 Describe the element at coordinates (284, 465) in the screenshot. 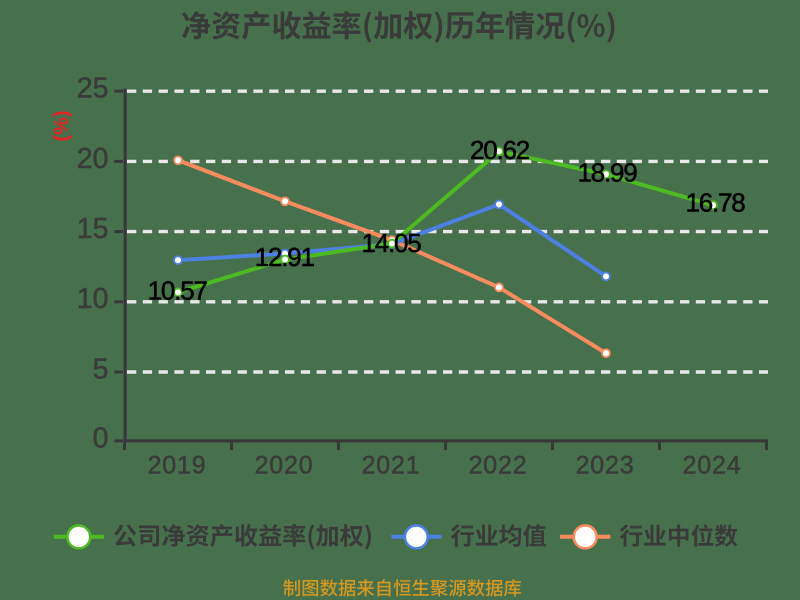

I see `svg-text: 2020` at that location.